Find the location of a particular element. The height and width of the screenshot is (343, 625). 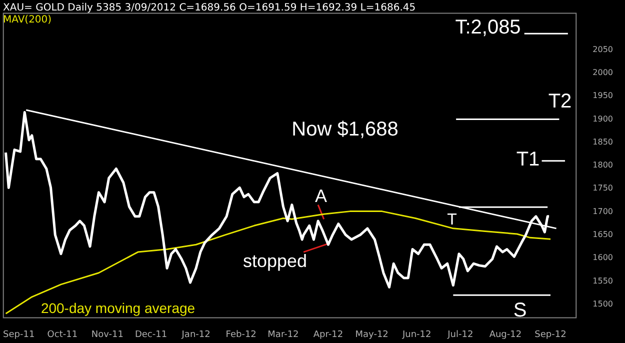

y-tick-label: 2050 is located at coordinates (602, 49).